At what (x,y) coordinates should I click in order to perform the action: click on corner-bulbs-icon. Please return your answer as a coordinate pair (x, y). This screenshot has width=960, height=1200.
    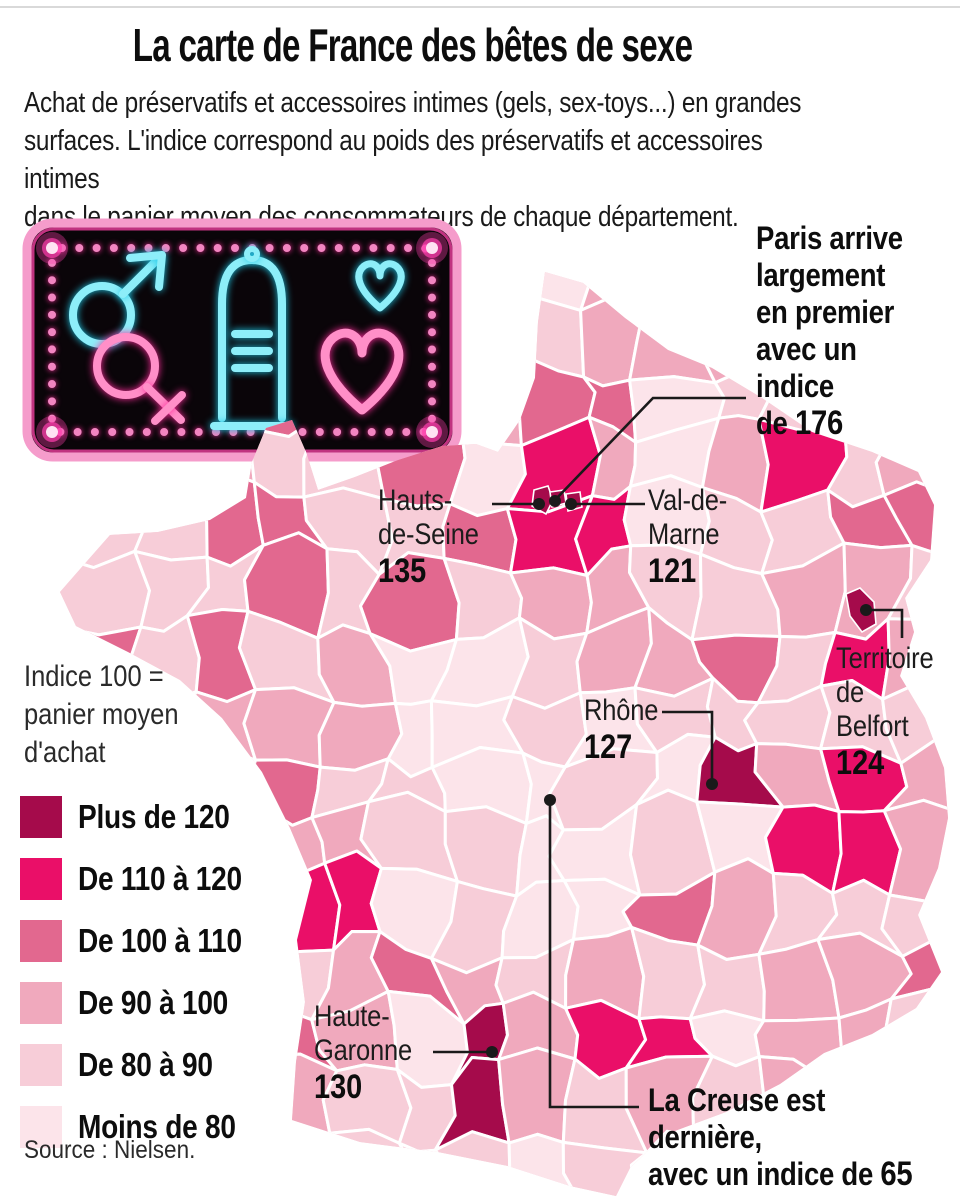
    Looking at the image, I should click on (242, 340).